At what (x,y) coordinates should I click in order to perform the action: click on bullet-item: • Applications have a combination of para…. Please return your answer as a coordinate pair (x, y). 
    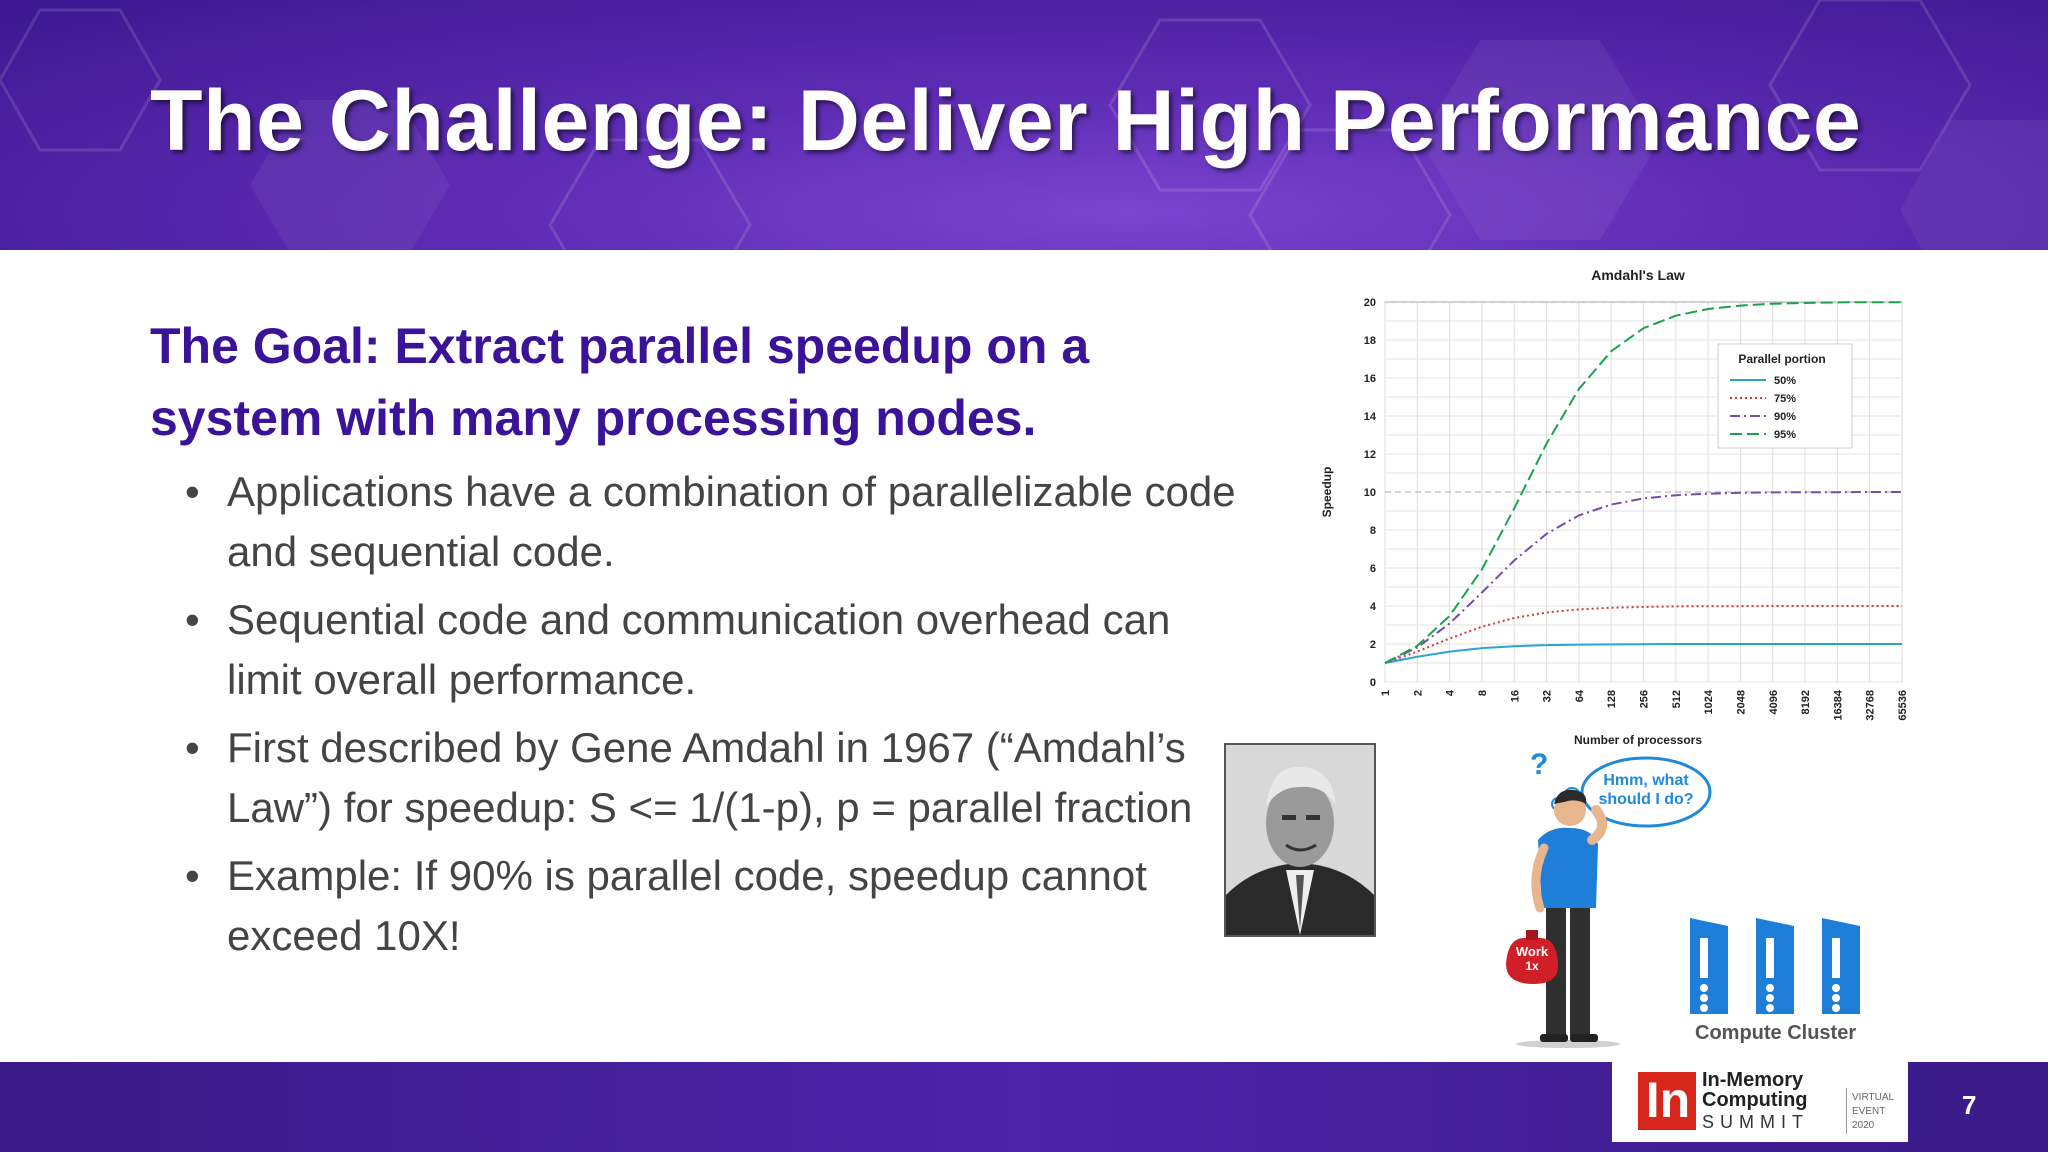
    Looking at the image, I should click on (725, 522).